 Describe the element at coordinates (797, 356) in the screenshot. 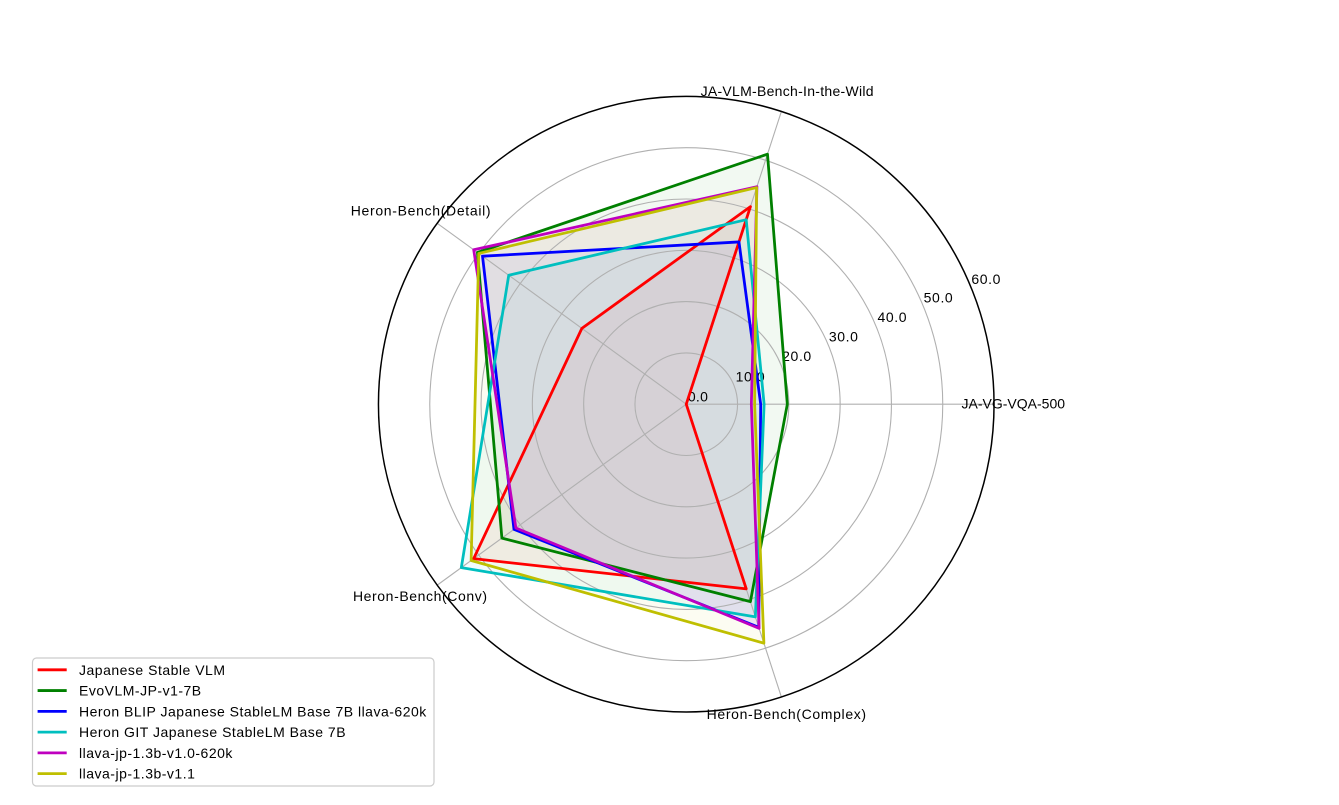

I see `svg-text: 20.0` at that location.